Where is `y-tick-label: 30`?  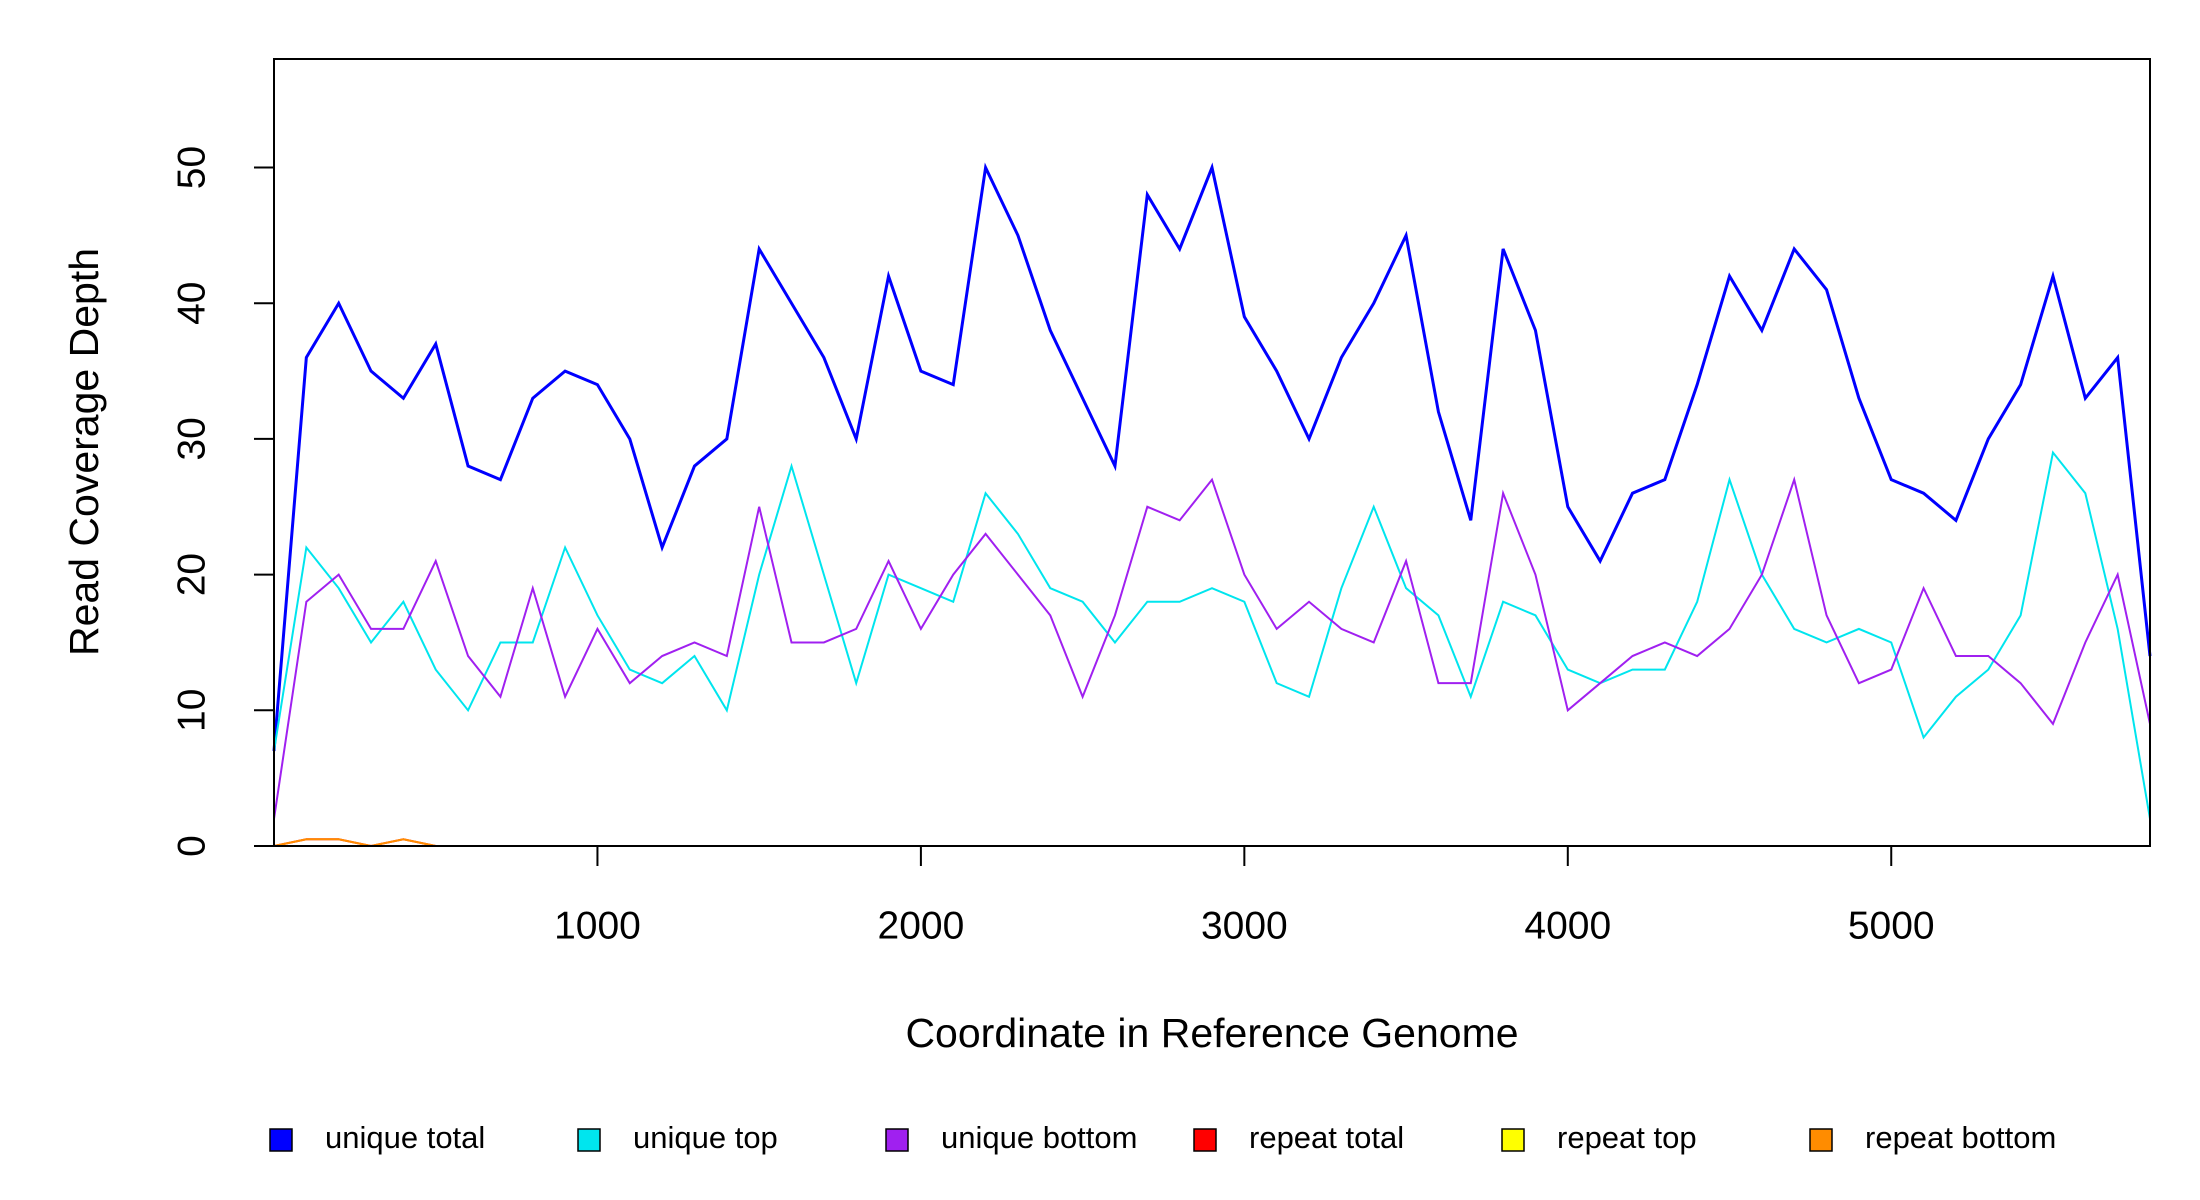 y-tick-label: 30 is located at coordinates (191, 438).